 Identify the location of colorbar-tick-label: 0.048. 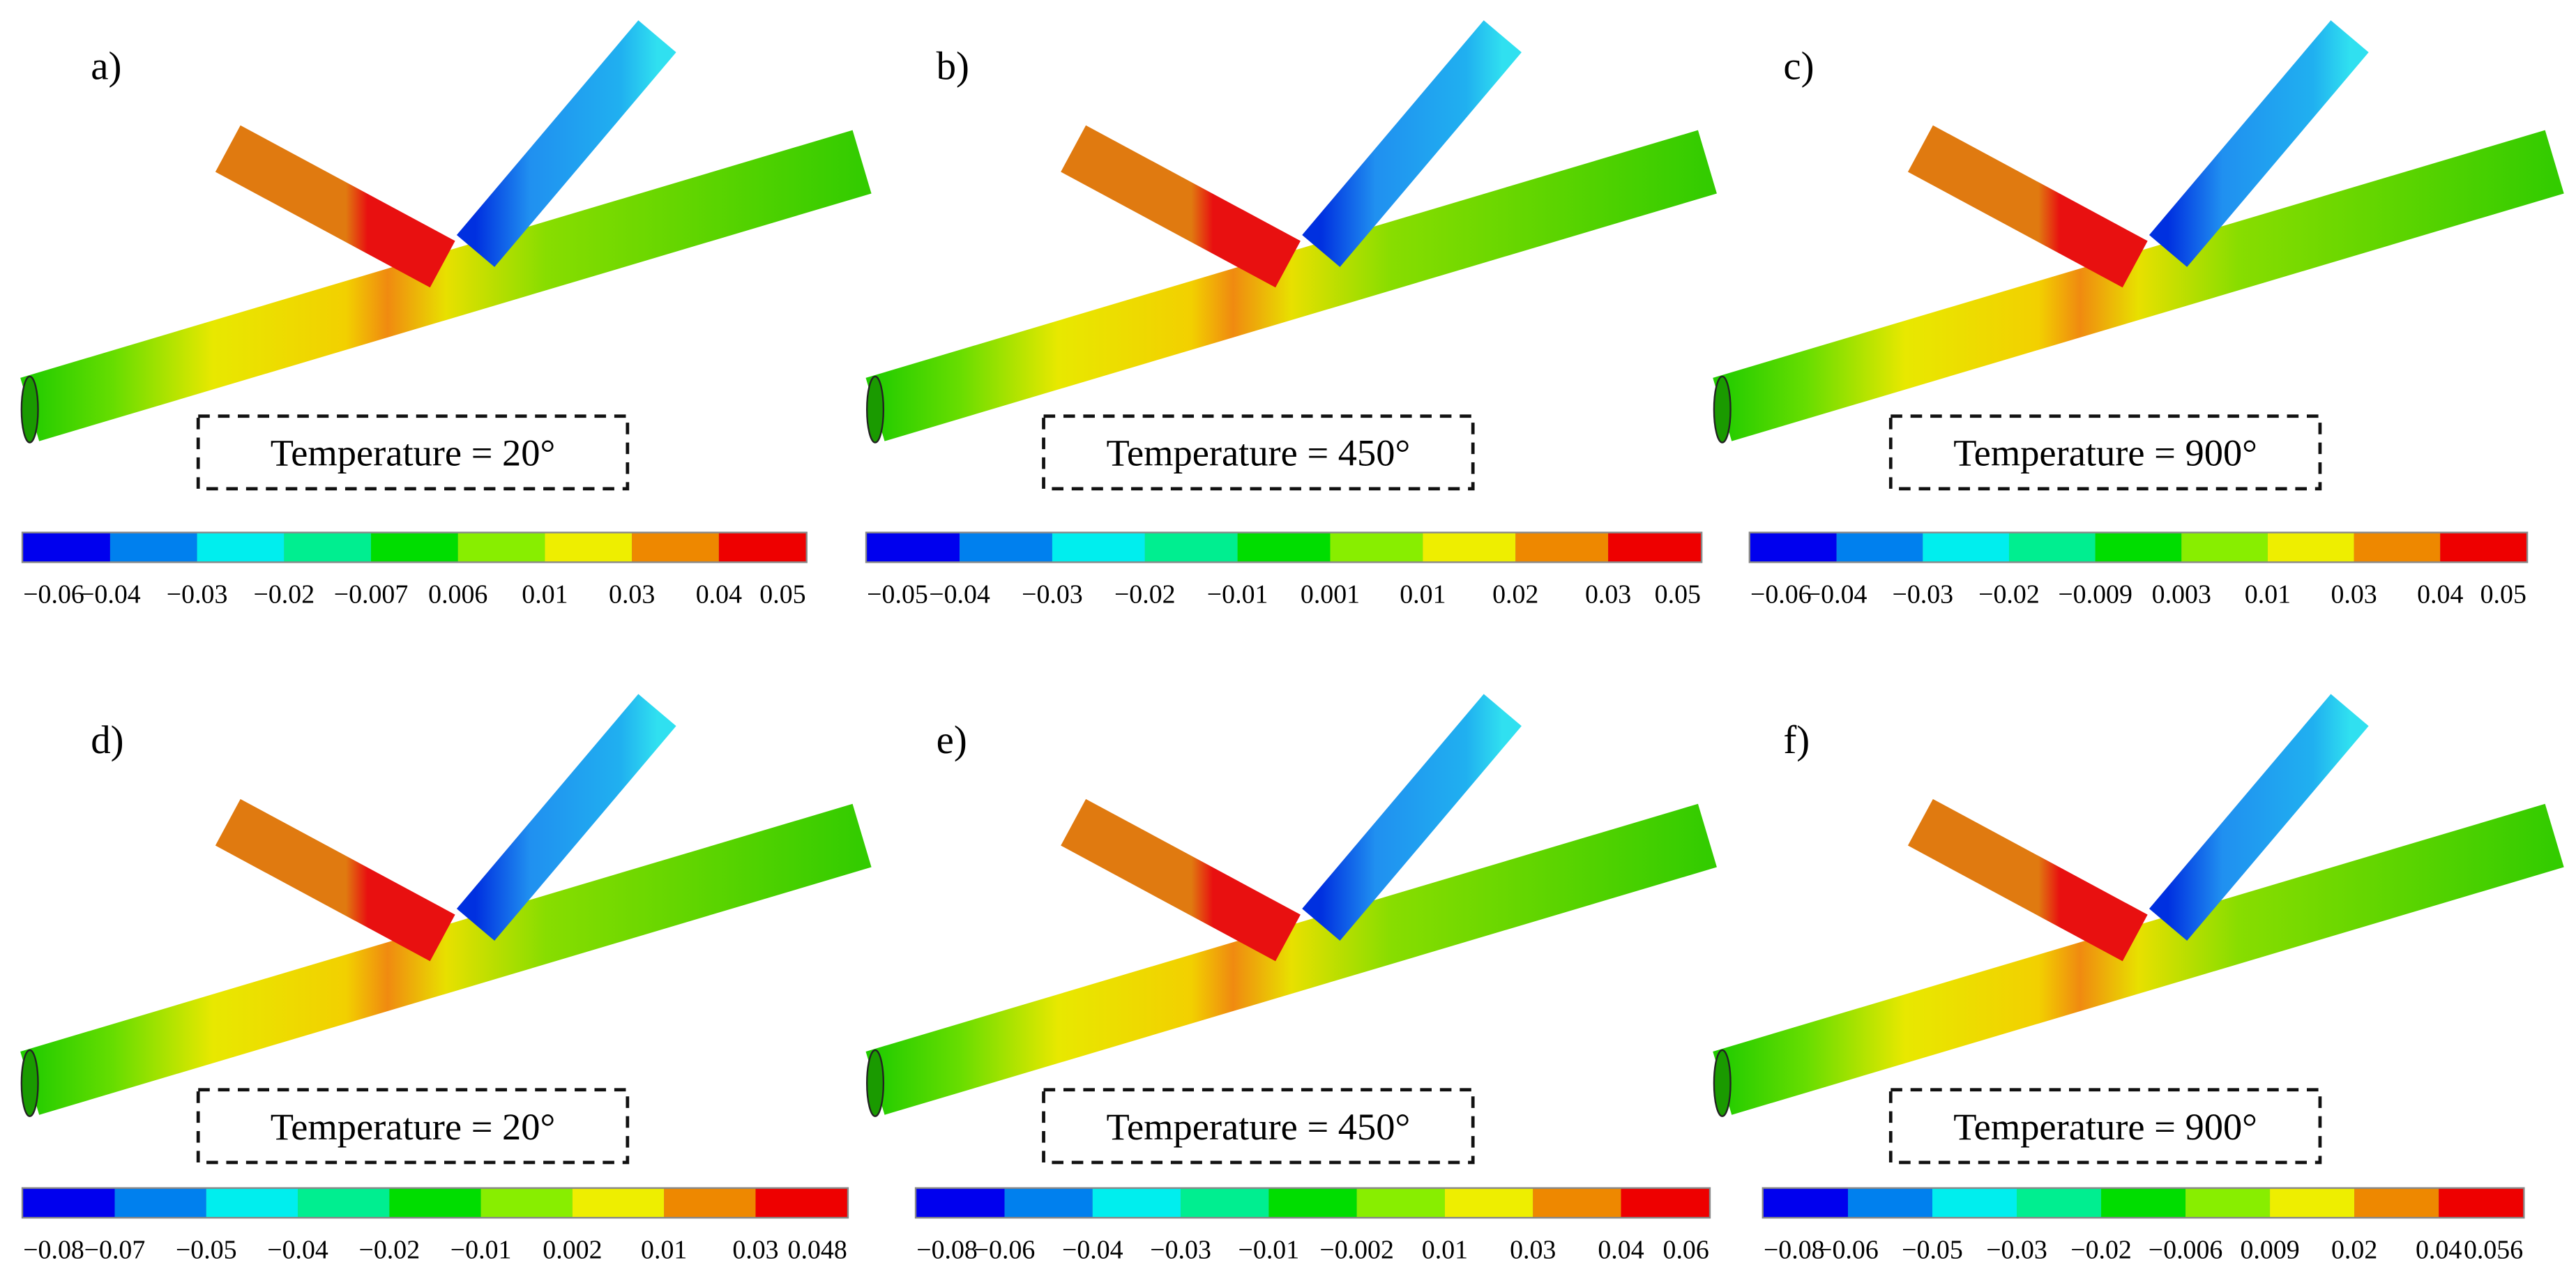
(817, 1249).